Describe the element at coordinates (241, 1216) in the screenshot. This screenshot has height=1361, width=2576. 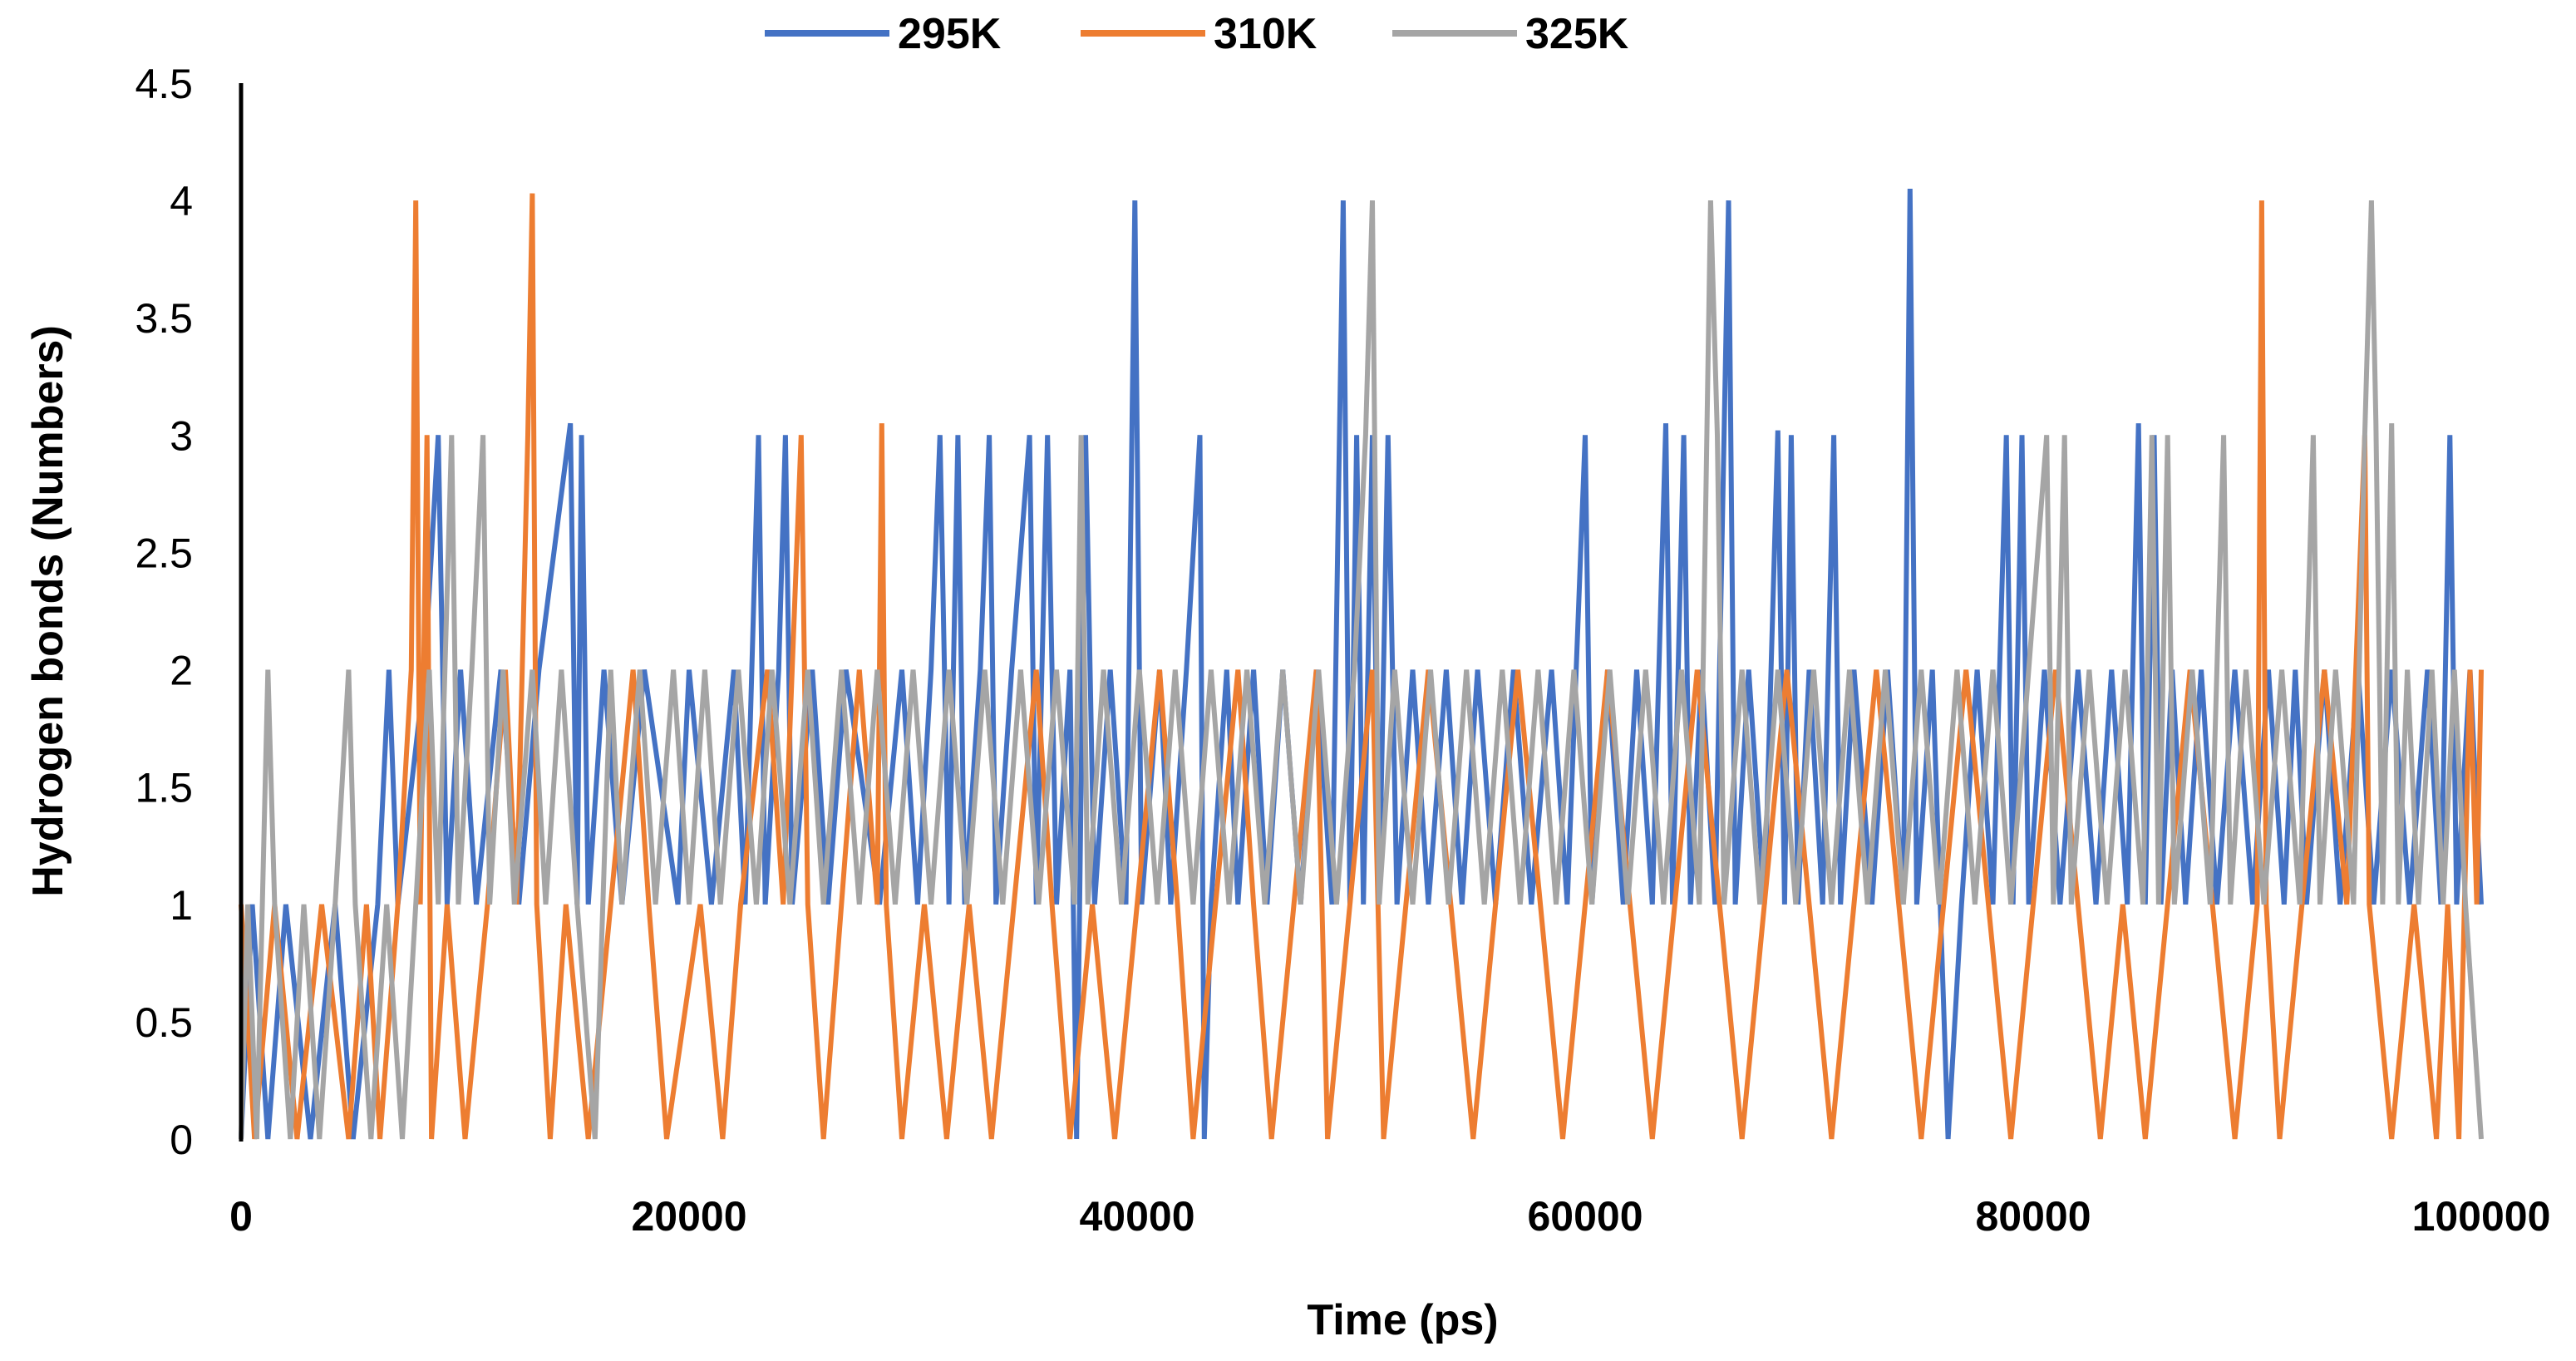
I see `x-tick-label: 0` at that location.